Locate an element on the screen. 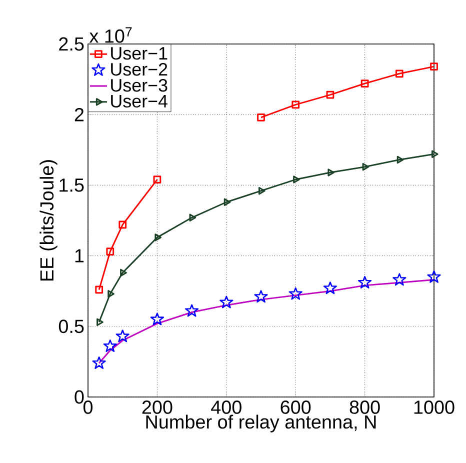  line-series is located at coordinates (266, 321).